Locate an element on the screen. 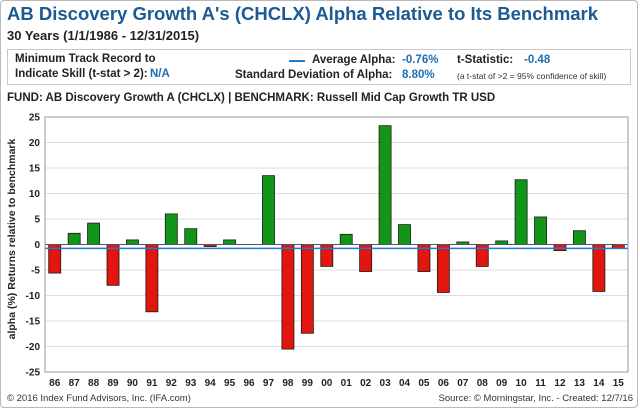 This screenshot has width=640, height=410. x-tick-label: 95 is located at coordinates (230, 383).